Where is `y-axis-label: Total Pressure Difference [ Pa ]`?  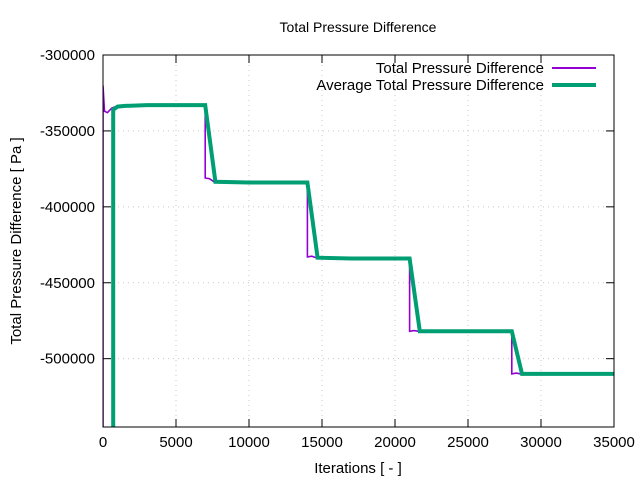
y-axis-label: Total Pressure Difference [ Pa ] is located at coordinates (16, 240).